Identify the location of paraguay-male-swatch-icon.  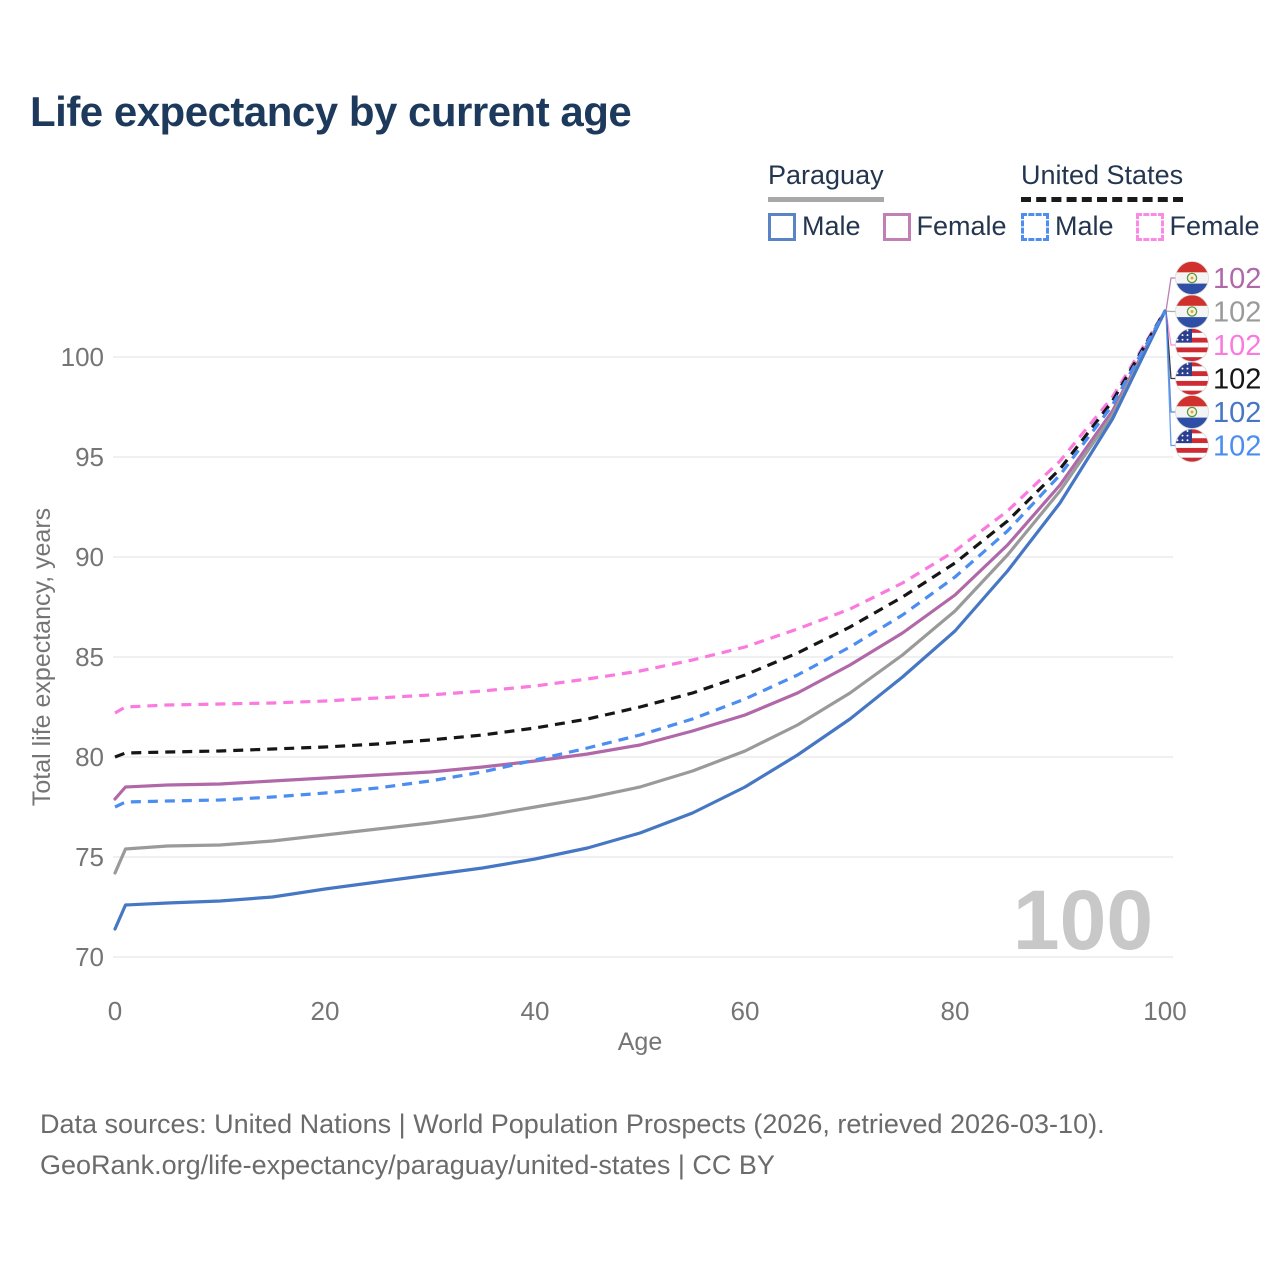
(782, 226).